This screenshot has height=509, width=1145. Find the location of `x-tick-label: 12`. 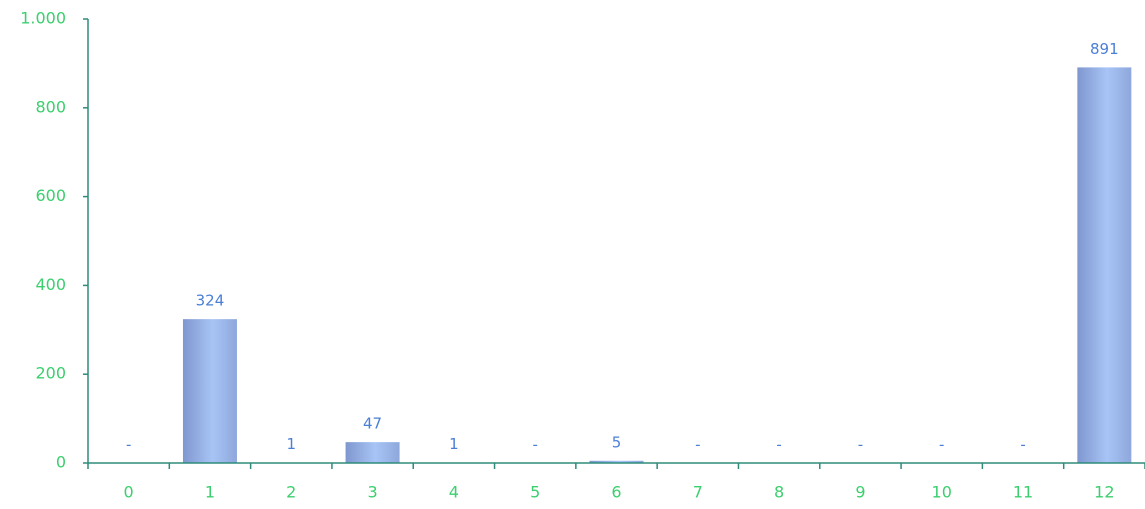

x-tick-label: 12 is located at coordinates (1104, 492).